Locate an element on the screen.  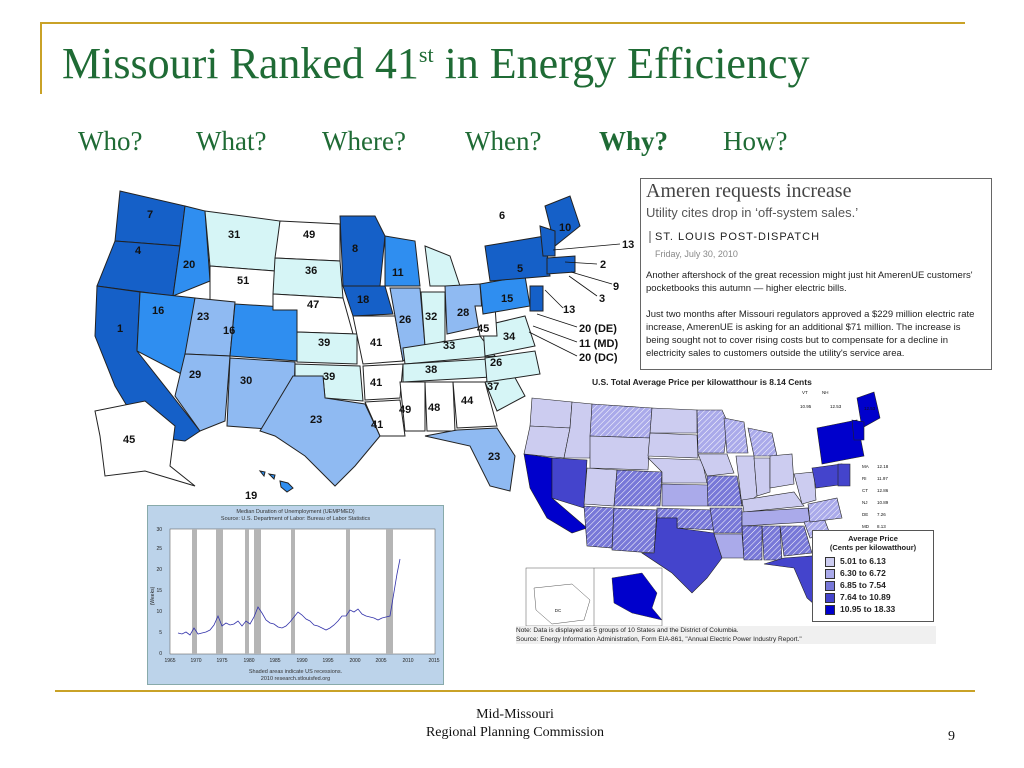
rank-ok: 39 is located at coordinates (329, 377).